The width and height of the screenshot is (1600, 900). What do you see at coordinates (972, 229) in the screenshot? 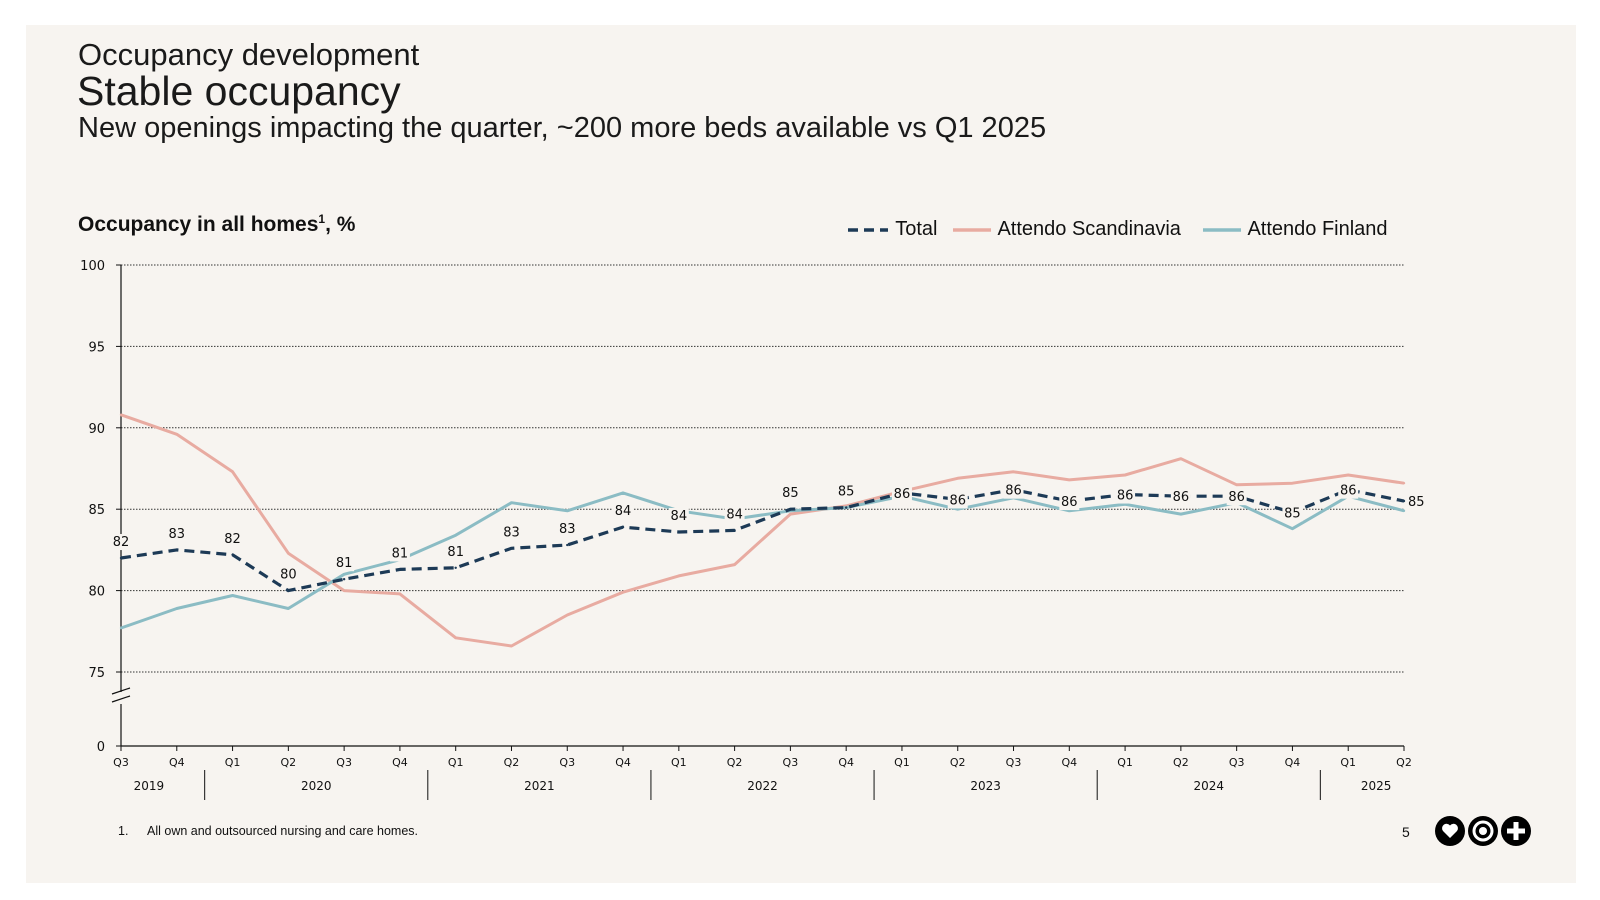
I see `legend-scandinavia-swatch` at bounding box center [972, 229].